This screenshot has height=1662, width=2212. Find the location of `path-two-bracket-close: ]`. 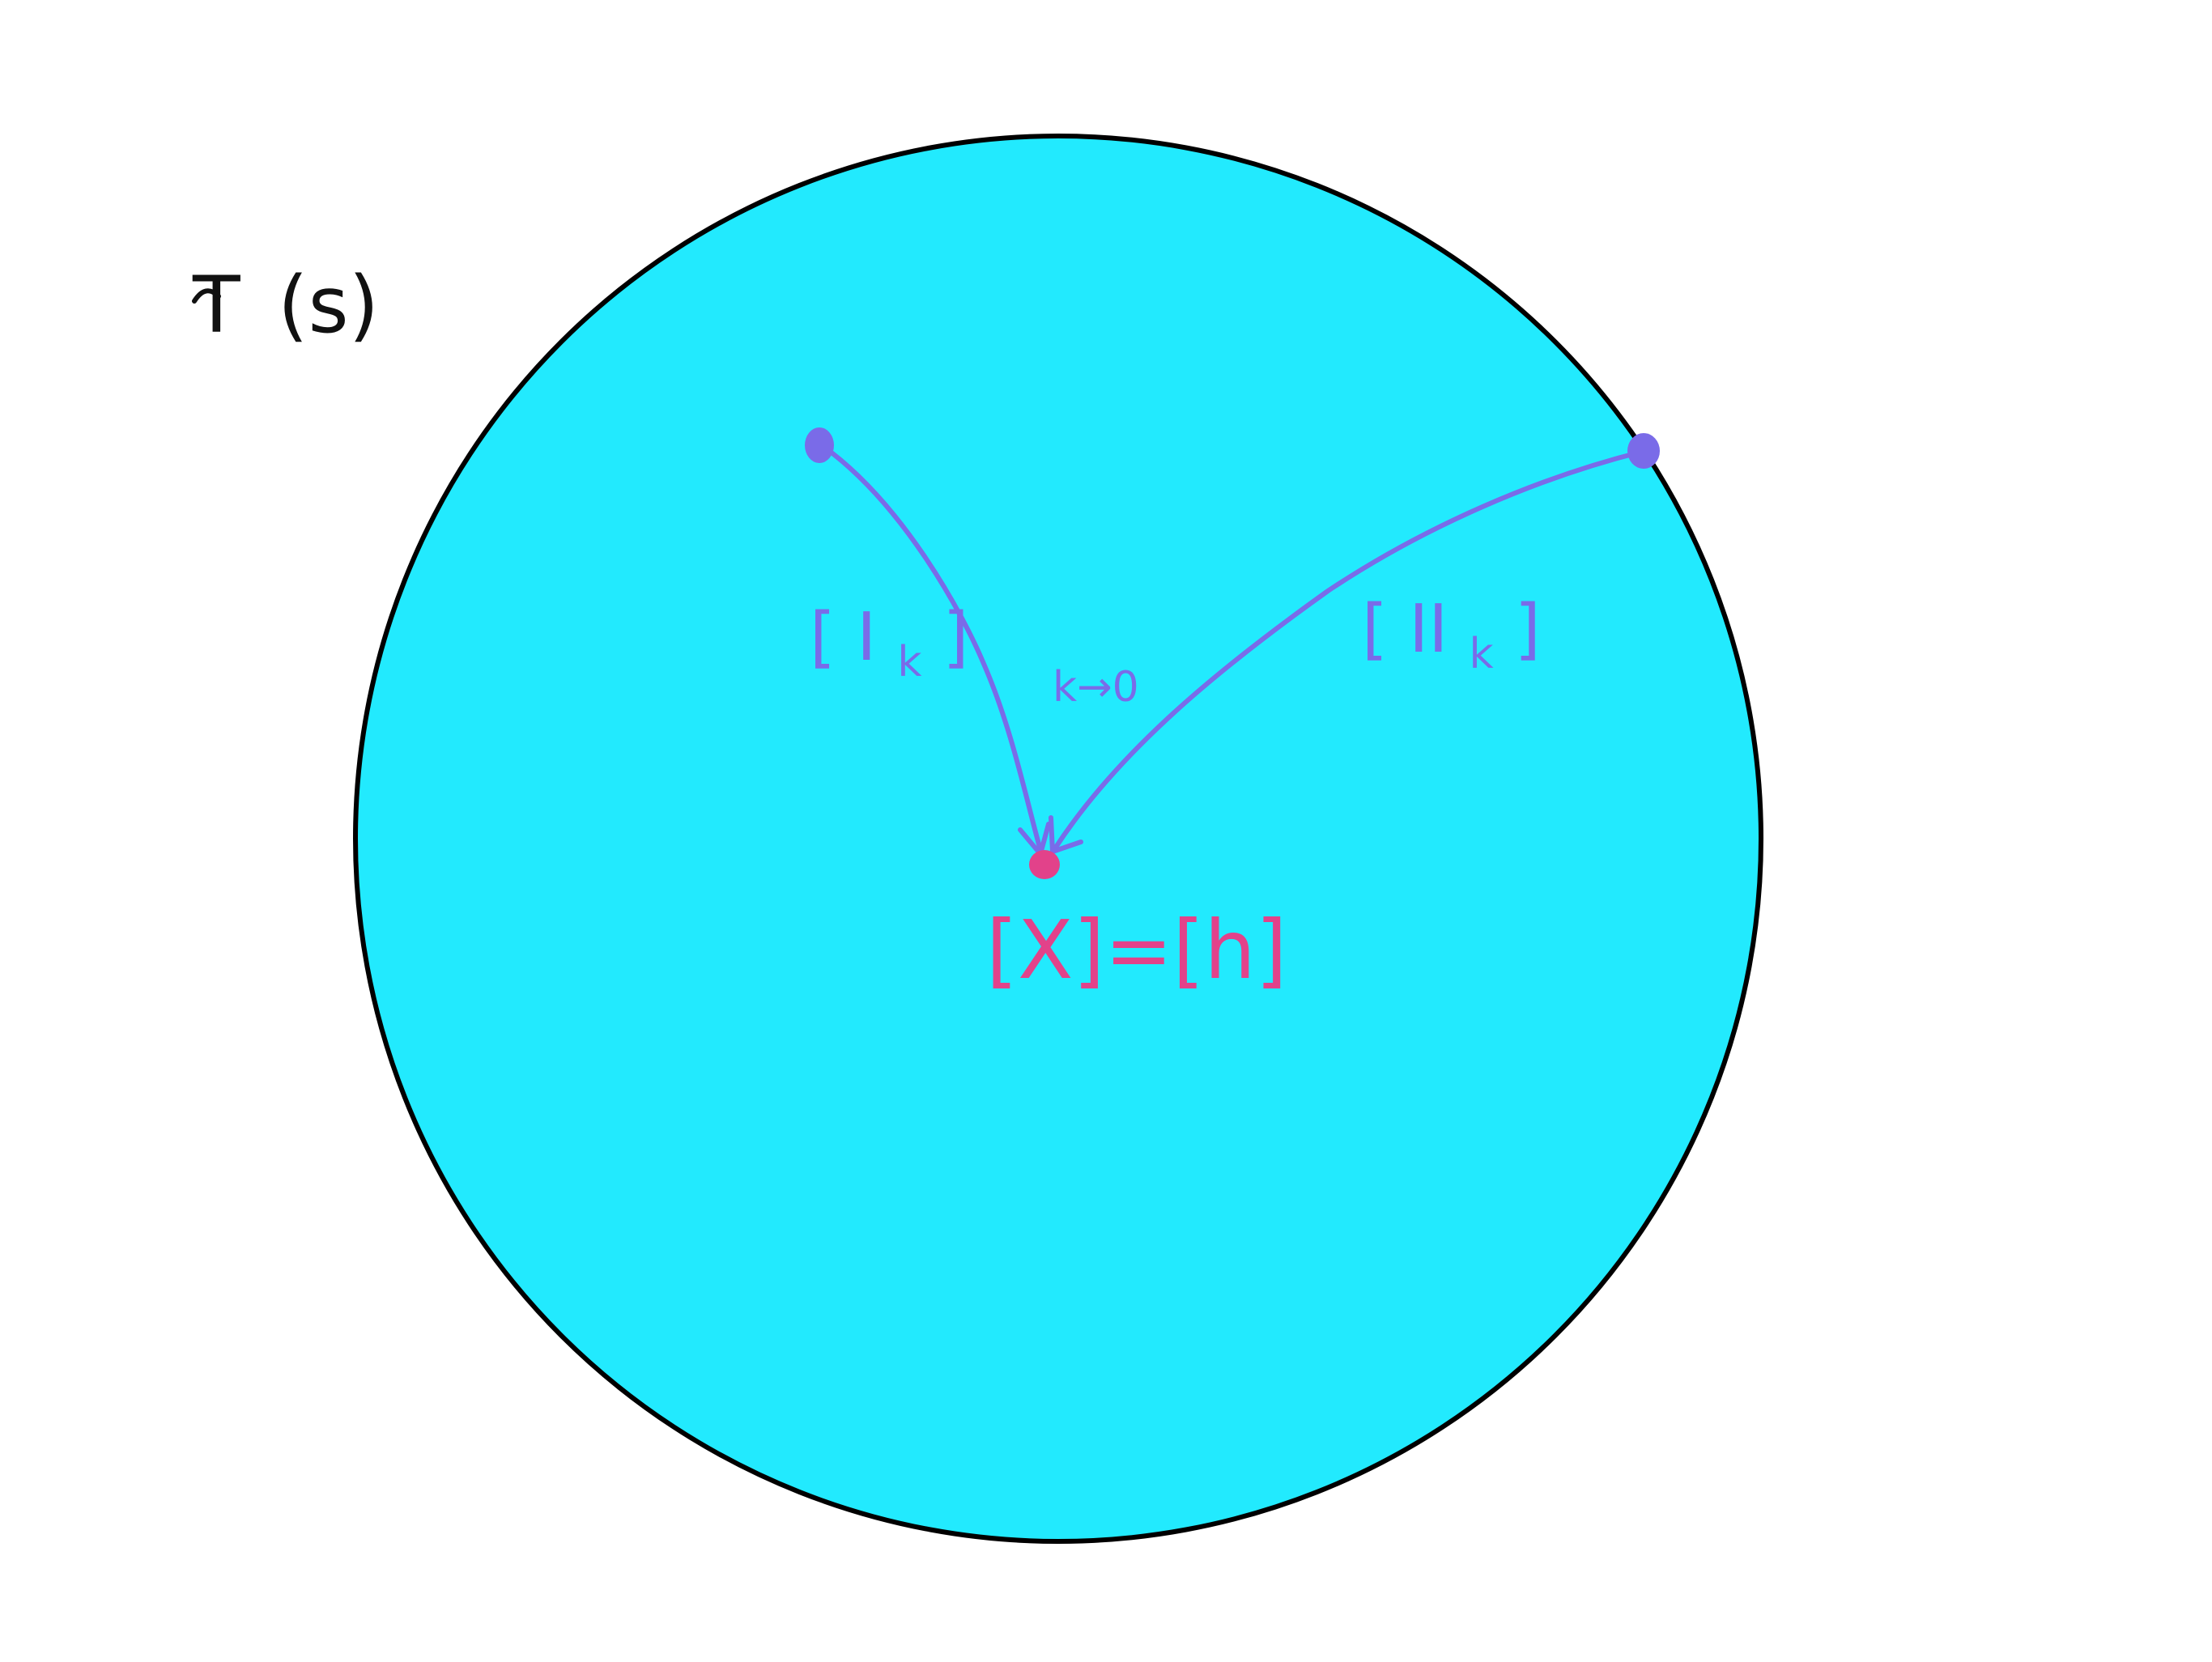

path-two-bracket-close: ] is located at coordinates (1528, 629).